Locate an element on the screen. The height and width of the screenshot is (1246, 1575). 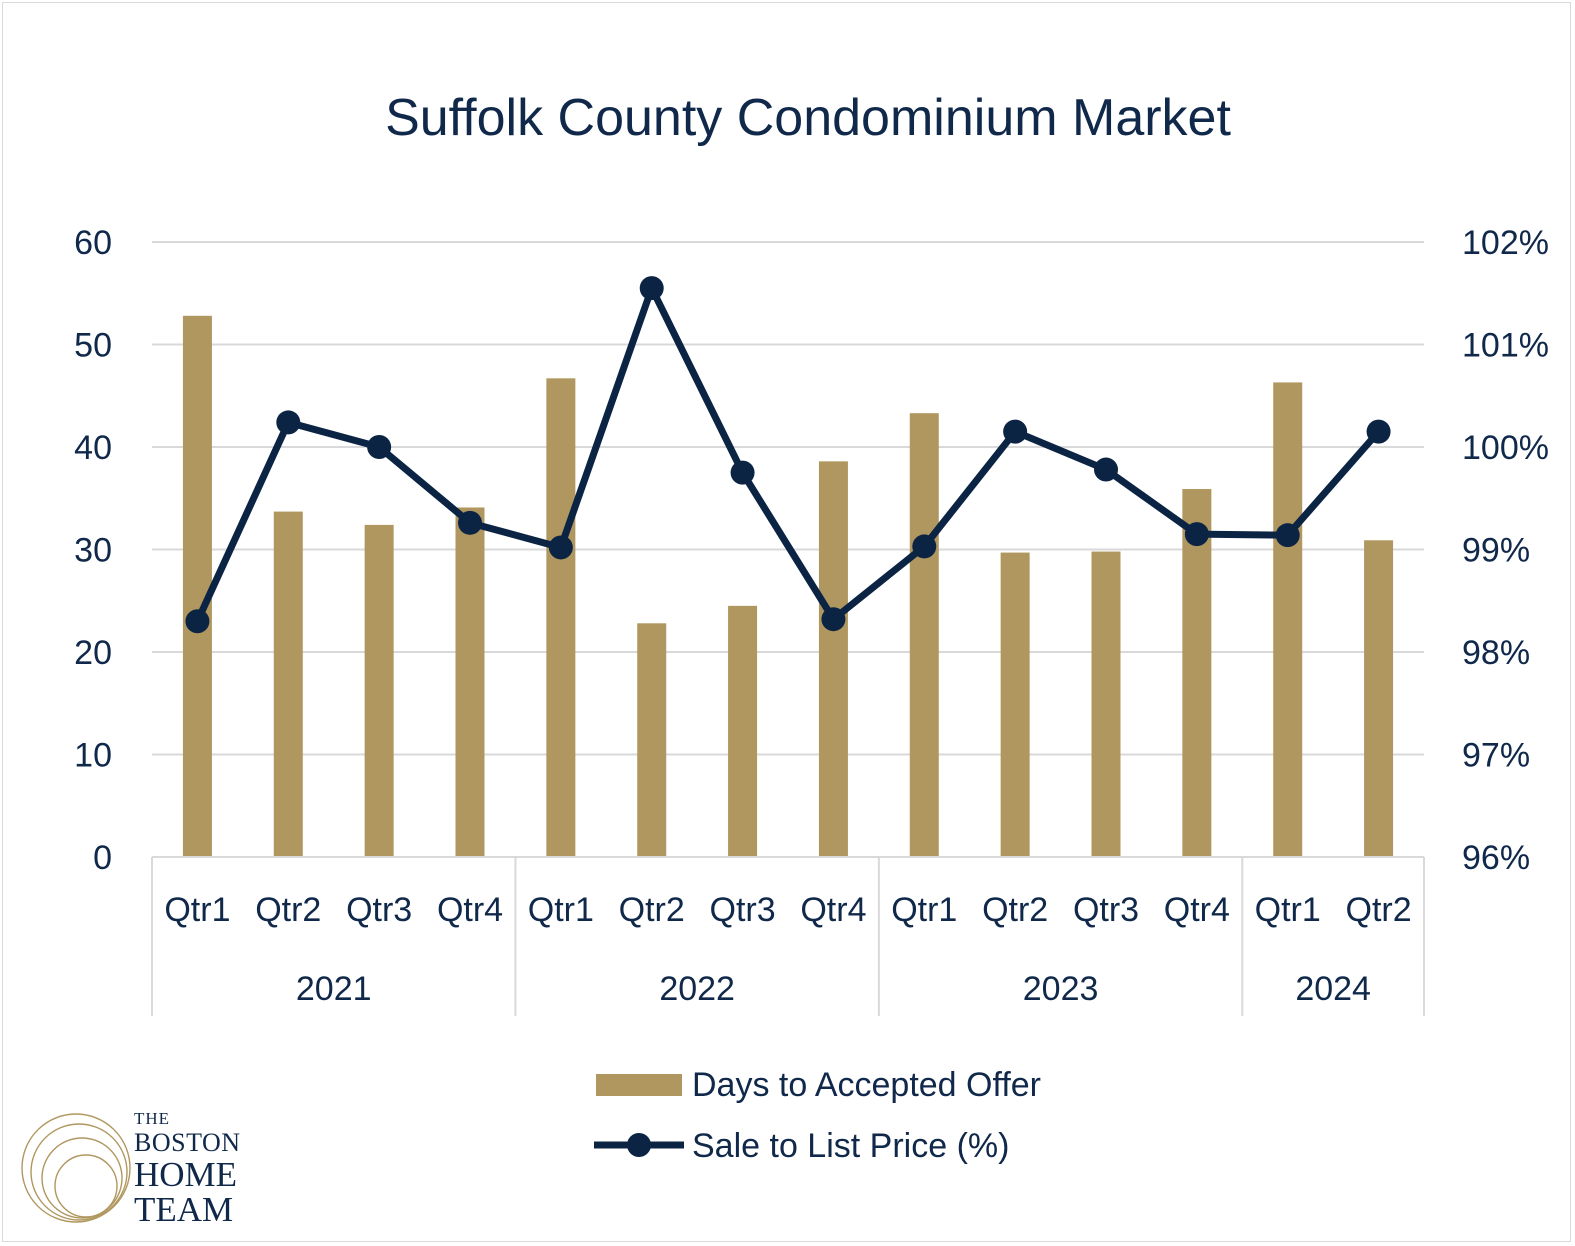
y-axis-right: 96% 97% 98% 99% 100% 101% 102% is located at coordinates (1505, 550).